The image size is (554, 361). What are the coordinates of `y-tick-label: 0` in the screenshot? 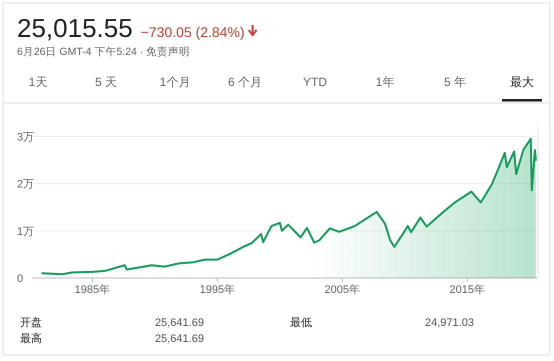 It's located at (20, 279).